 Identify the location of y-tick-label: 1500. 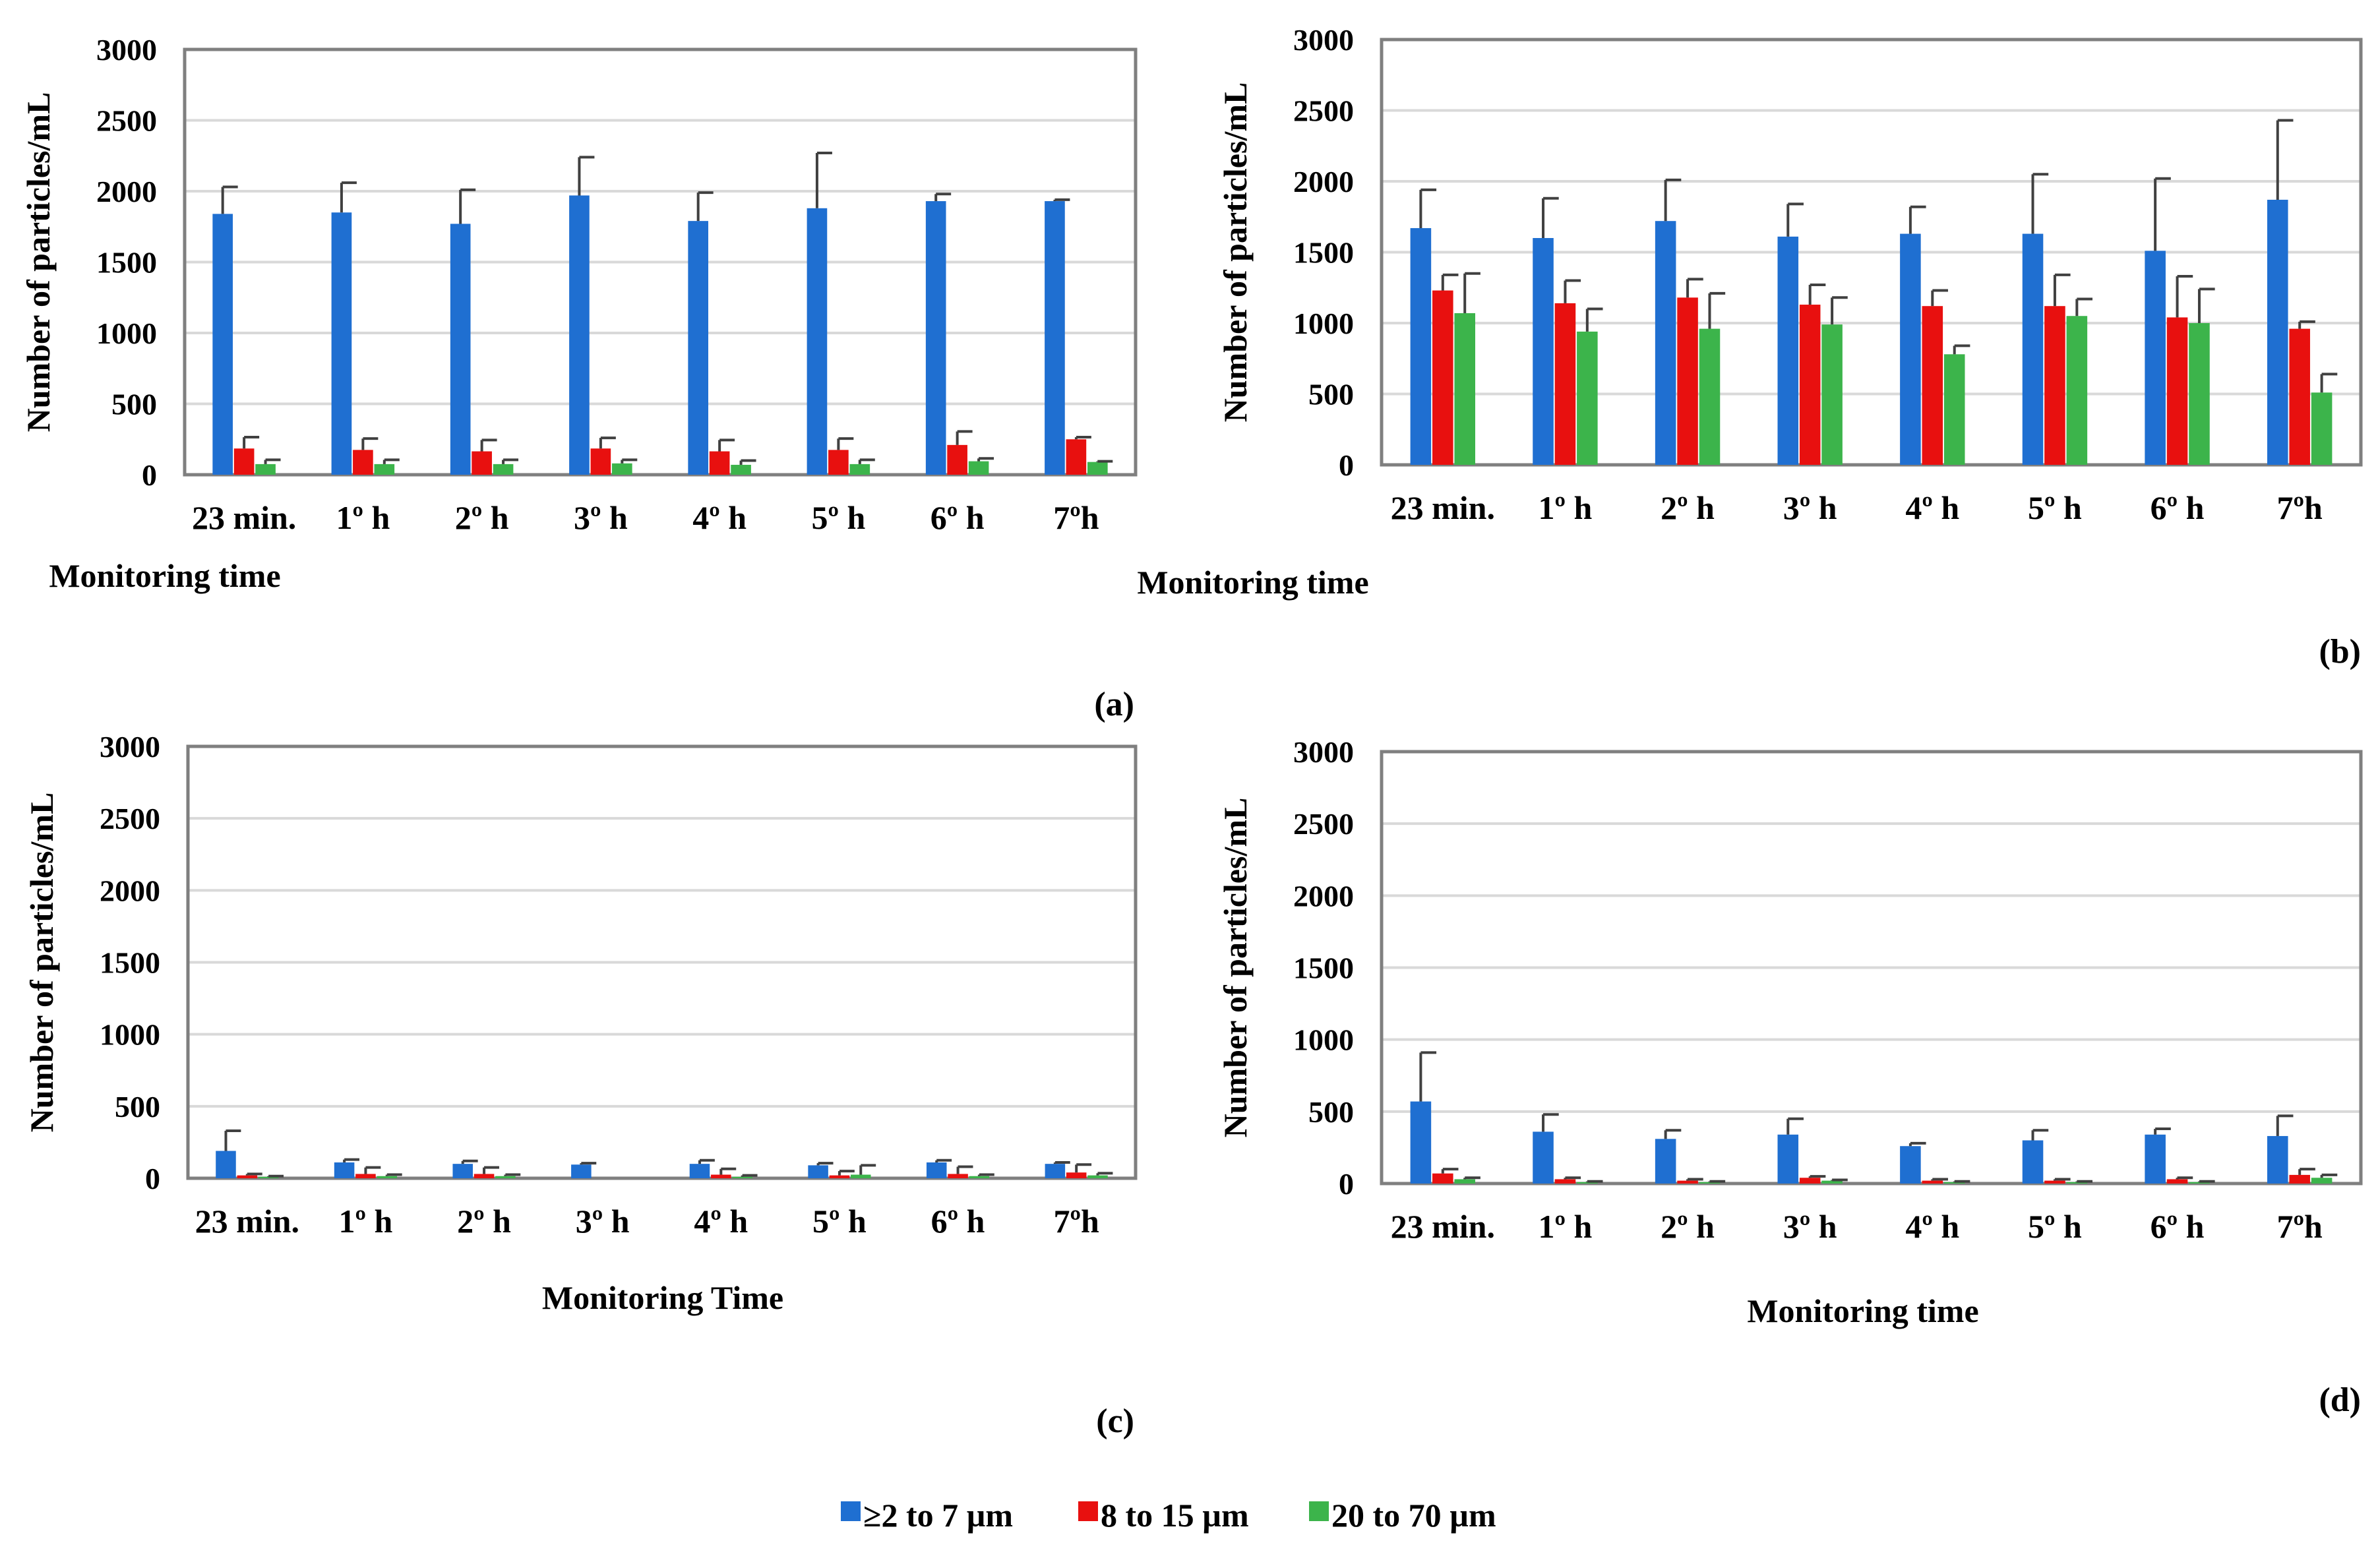
(1323, 253).